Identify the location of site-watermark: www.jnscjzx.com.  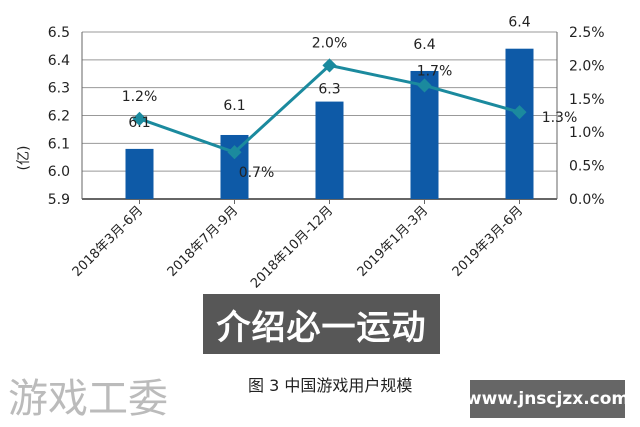
(547, 399).